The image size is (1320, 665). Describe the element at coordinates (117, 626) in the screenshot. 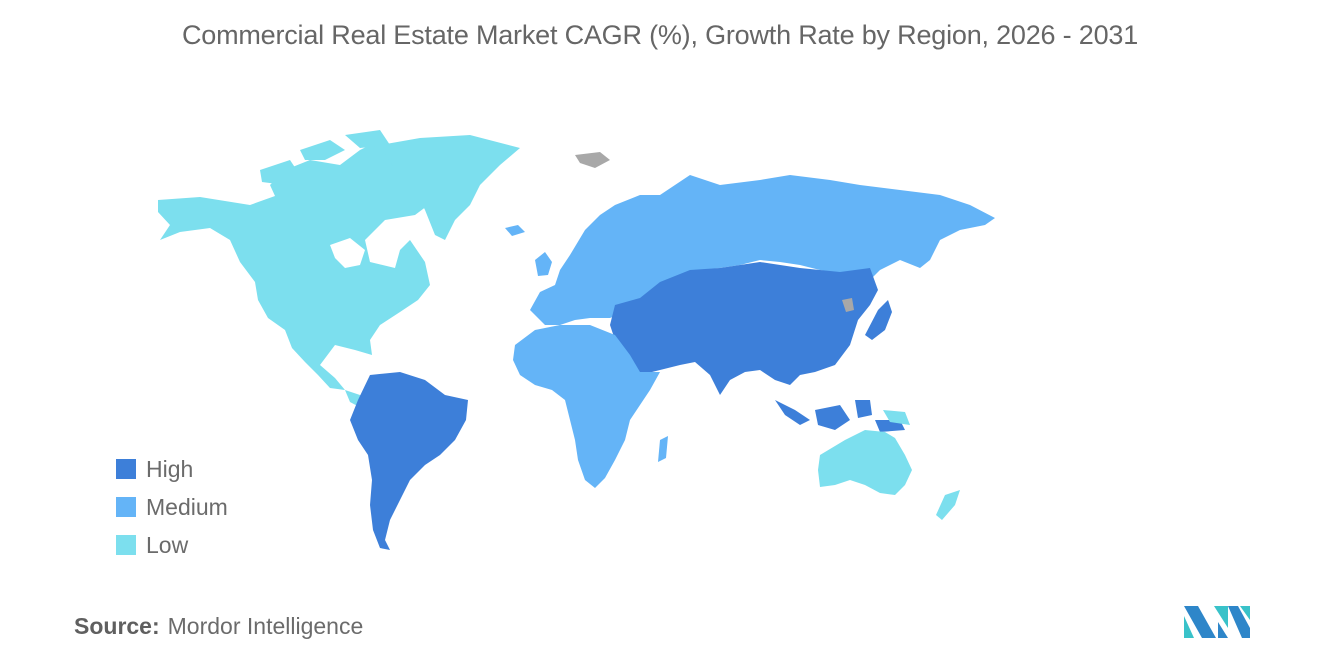

I see `source-label: Source:` at that location.